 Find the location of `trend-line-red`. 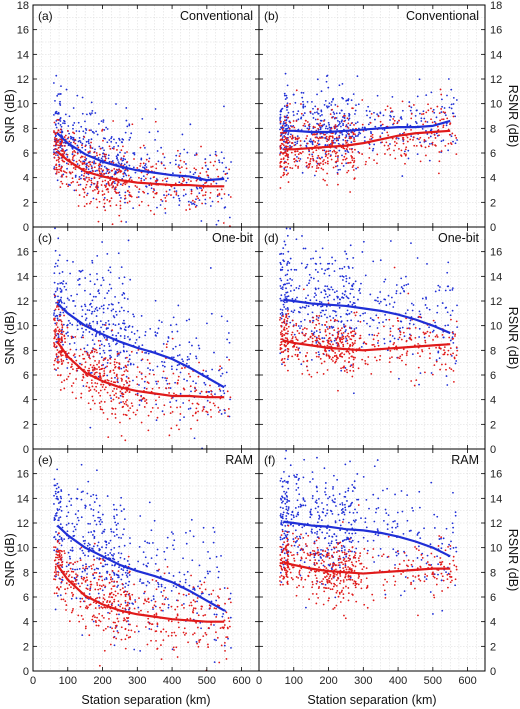

trend-line-red is located at coordinates (140, 370).